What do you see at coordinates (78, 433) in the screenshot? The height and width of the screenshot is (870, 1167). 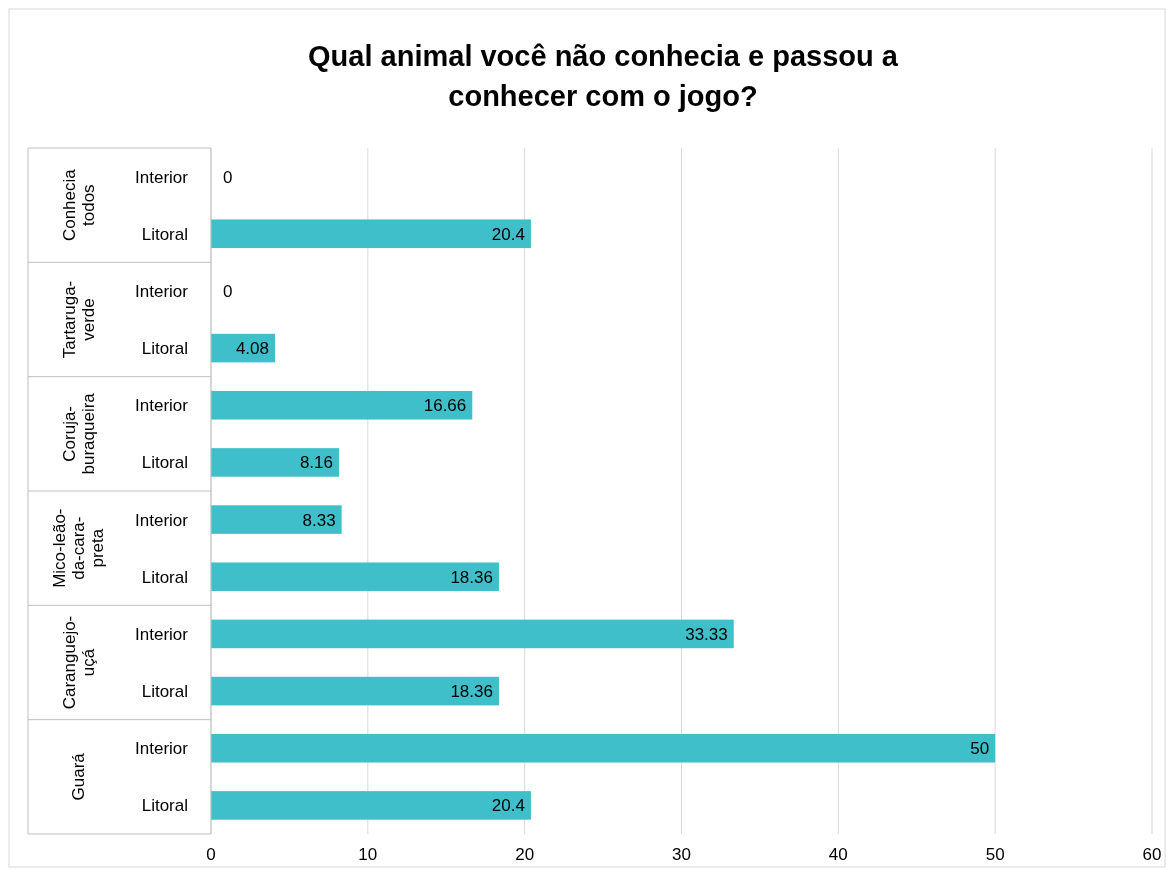 I see `text: Coruja-buraqueira` at bounding box center [78, 433].